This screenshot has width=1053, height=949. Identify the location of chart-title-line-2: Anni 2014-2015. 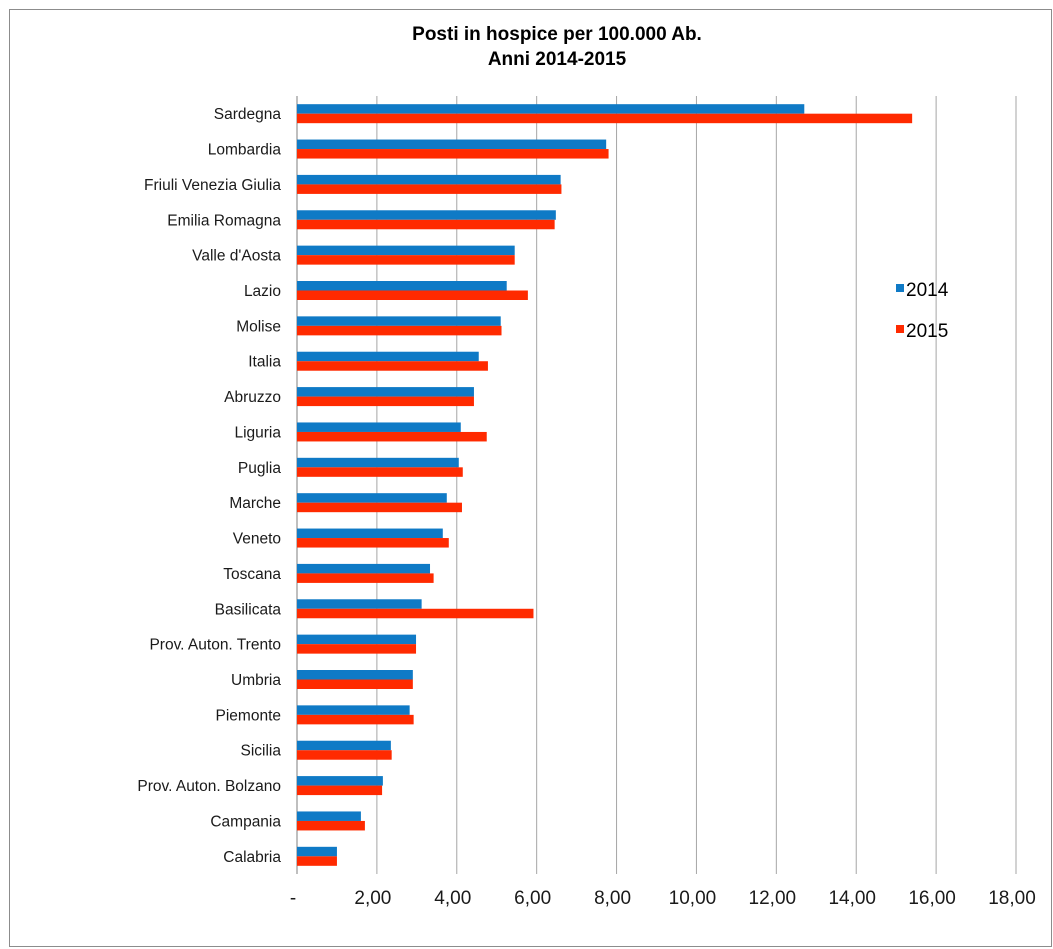
(557, 59).